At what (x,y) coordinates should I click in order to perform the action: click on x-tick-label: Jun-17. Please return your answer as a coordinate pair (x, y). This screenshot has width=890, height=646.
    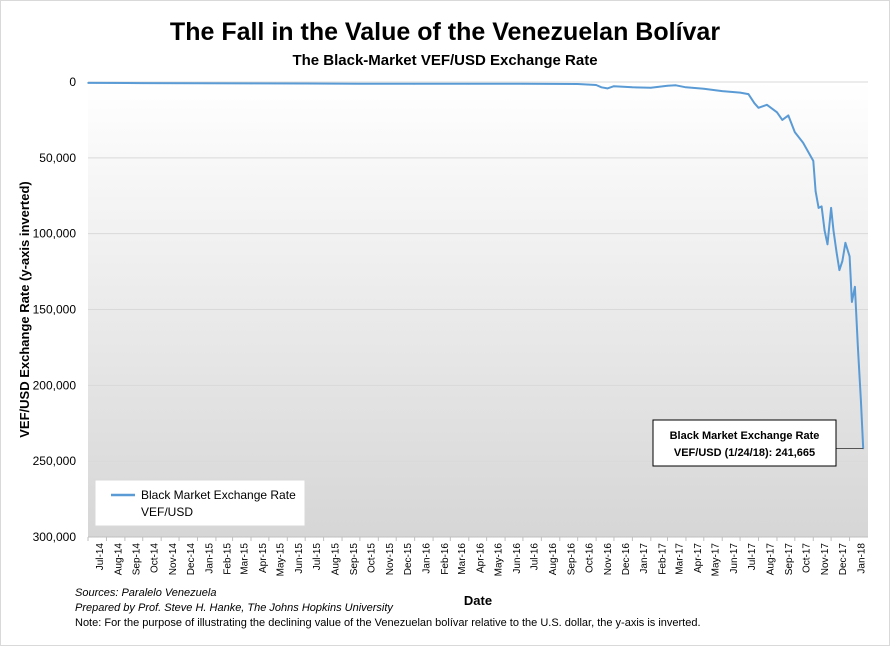
    Looking at the image, I should click on (734, 558).